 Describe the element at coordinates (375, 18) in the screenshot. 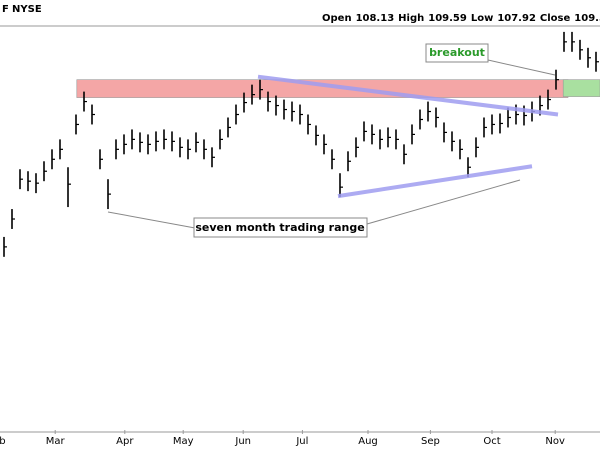

I see `ohlc-value: 108.13` at that location.